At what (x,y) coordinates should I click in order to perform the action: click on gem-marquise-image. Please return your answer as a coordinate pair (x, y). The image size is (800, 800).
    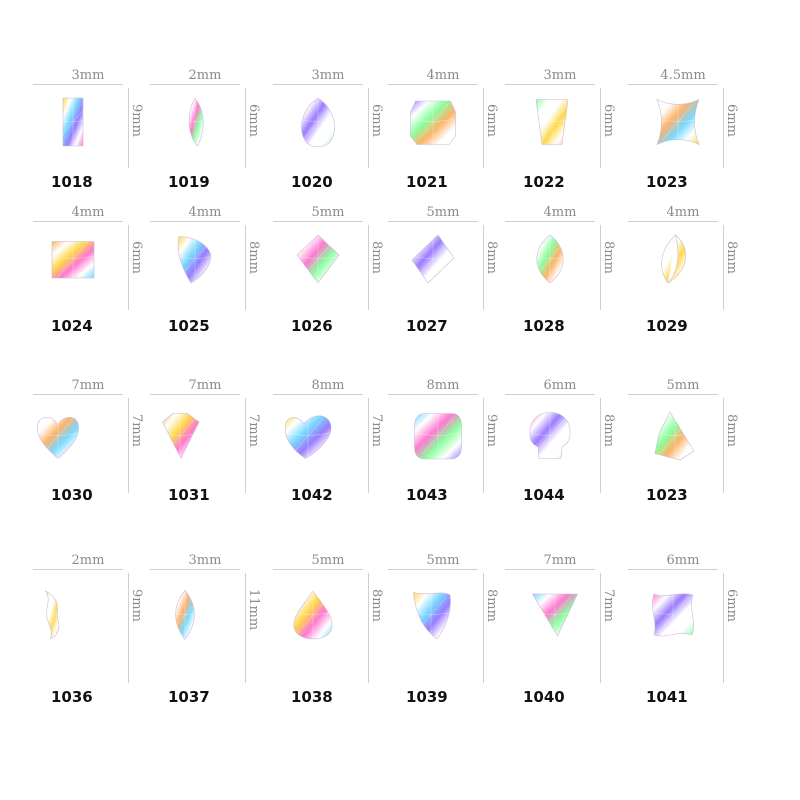
    Looking at the image, I should click on (550, 259).